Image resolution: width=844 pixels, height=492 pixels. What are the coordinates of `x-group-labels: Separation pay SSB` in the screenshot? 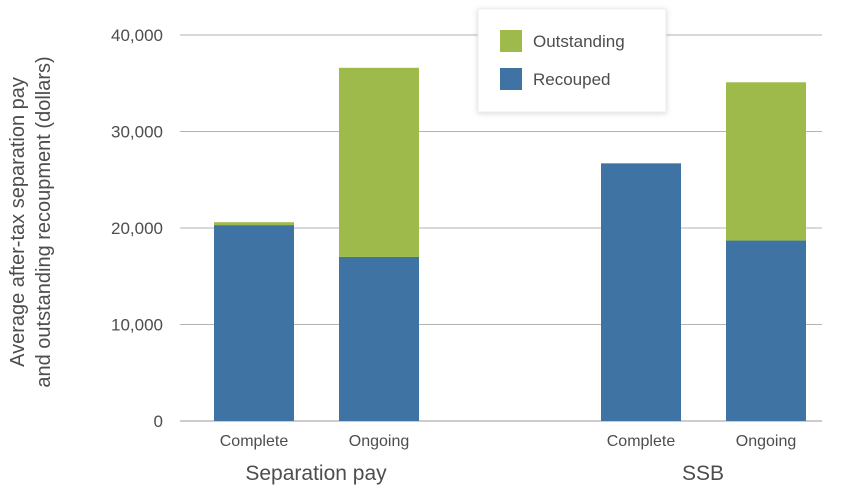 It's located at (484, 473).